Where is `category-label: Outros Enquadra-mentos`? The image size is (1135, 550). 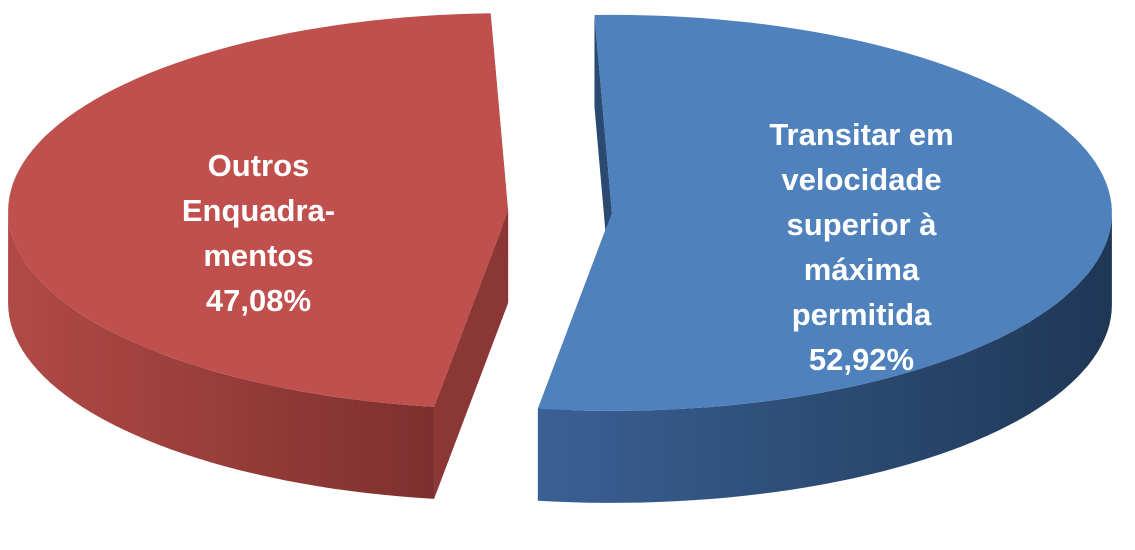 category-label: Outros Enquadra-mentos is located at coordinates (258, 211).